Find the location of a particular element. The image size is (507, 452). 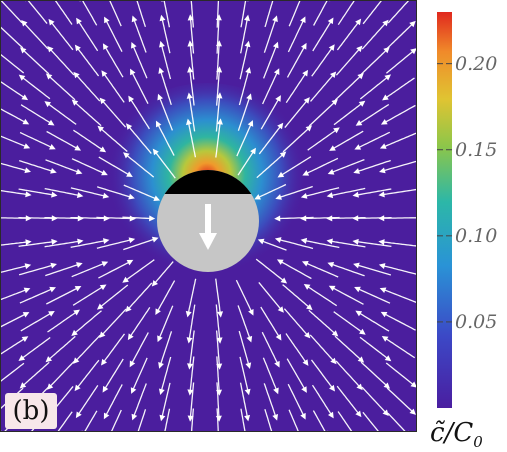

colorbar is located at coordinates (444, 210).